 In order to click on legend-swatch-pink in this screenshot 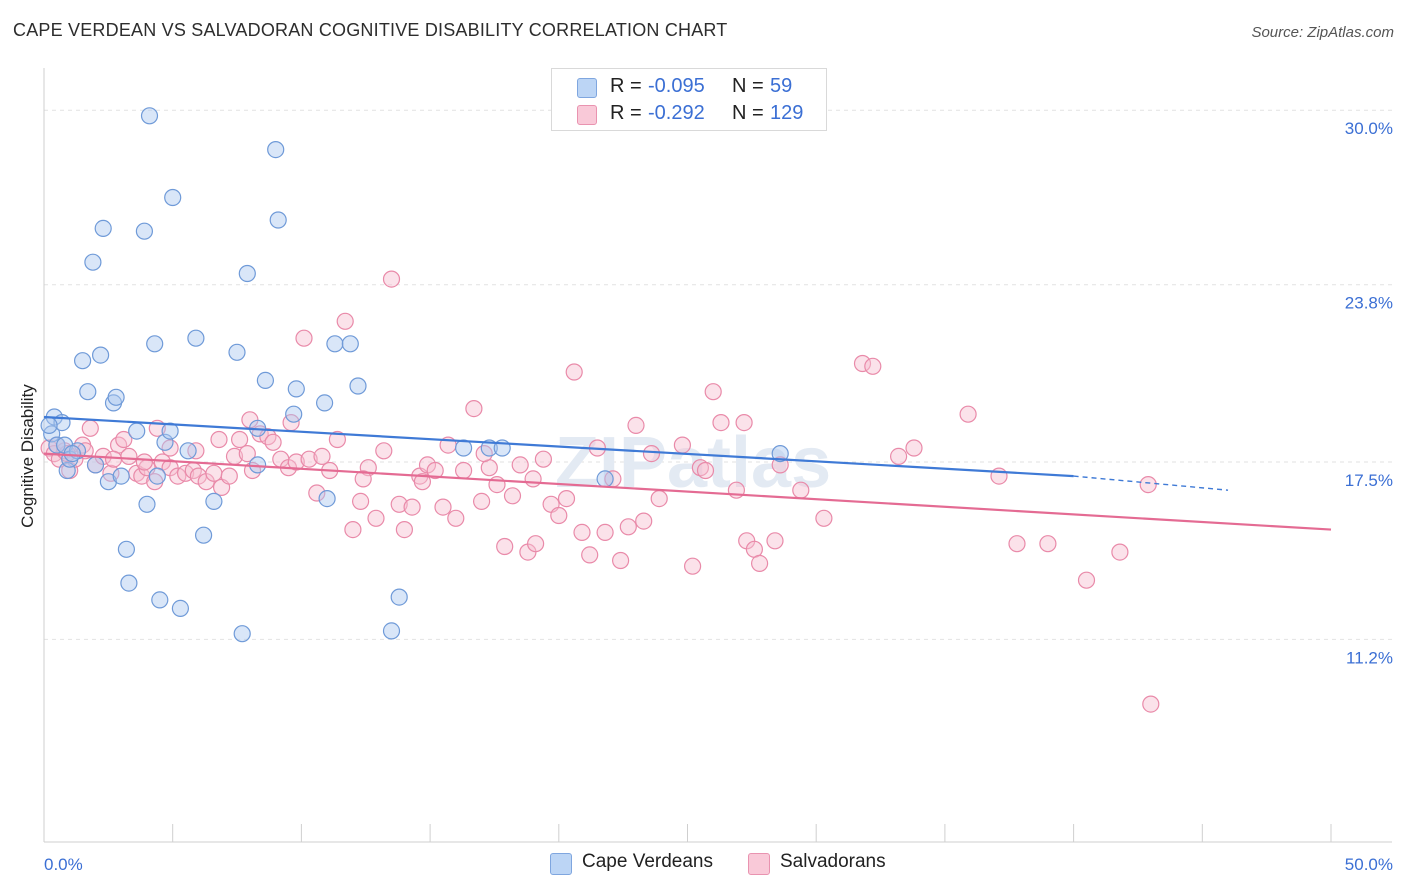, I will do `click(587, 115)`.